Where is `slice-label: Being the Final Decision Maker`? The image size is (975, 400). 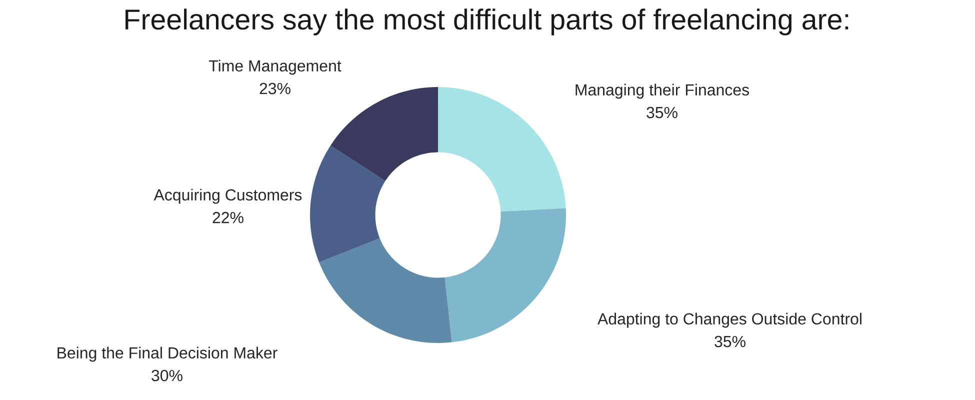 slice-label: Being the Final Decision Maker is located at coordinates (168, 354).